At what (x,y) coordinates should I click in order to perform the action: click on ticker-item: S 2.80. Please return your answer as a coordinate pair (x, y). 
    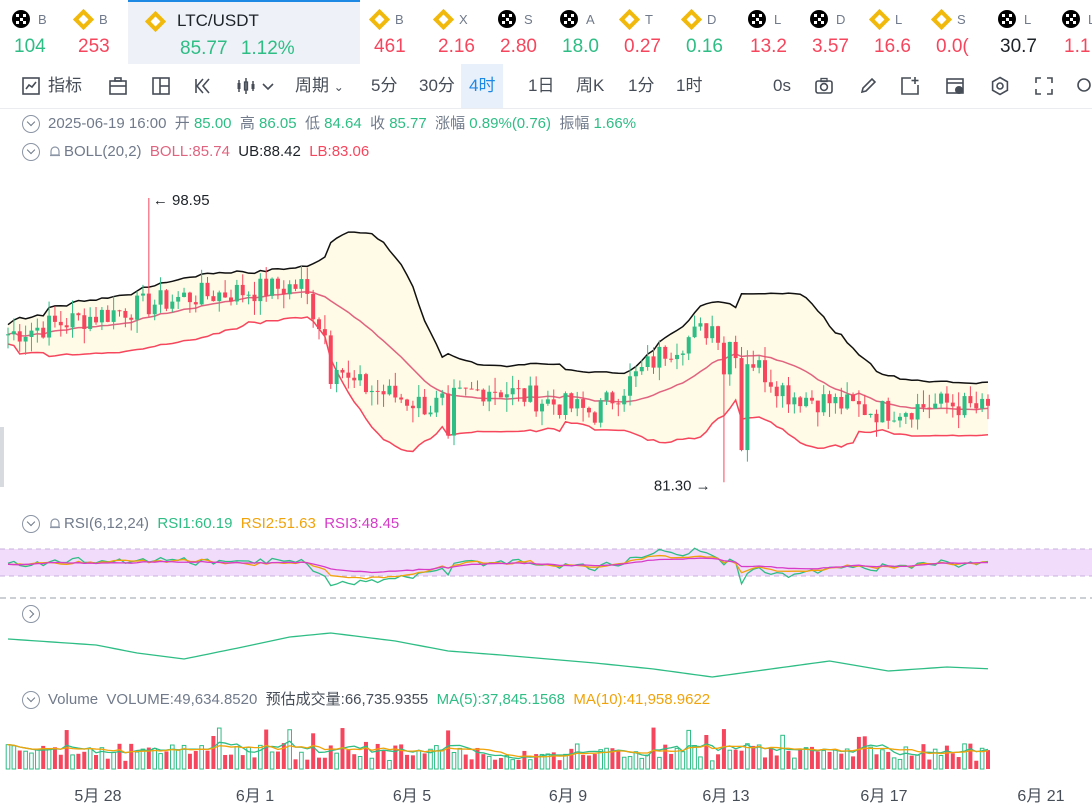
    Looking at the image, I should click on (517, 32).